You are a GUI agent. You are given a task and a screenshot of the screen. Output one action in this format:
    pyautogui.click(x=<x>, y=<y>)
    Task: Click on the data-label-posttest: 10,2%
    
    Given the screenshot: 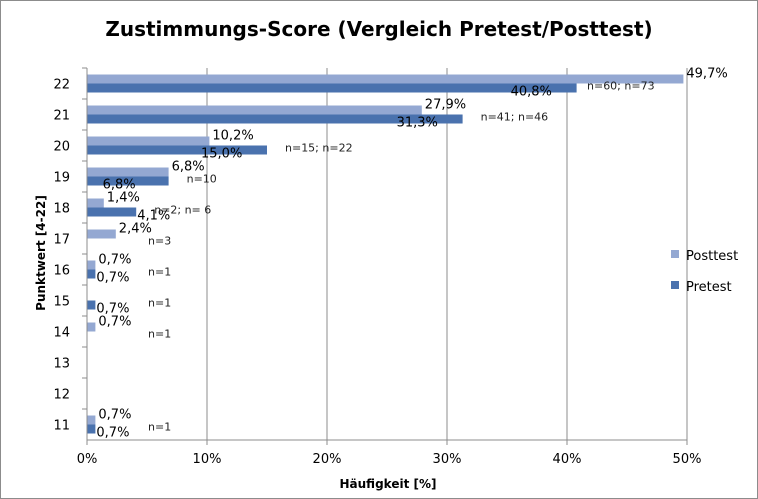 What is the action you would take?
    pyautogui.click(x=232, y=136)
    